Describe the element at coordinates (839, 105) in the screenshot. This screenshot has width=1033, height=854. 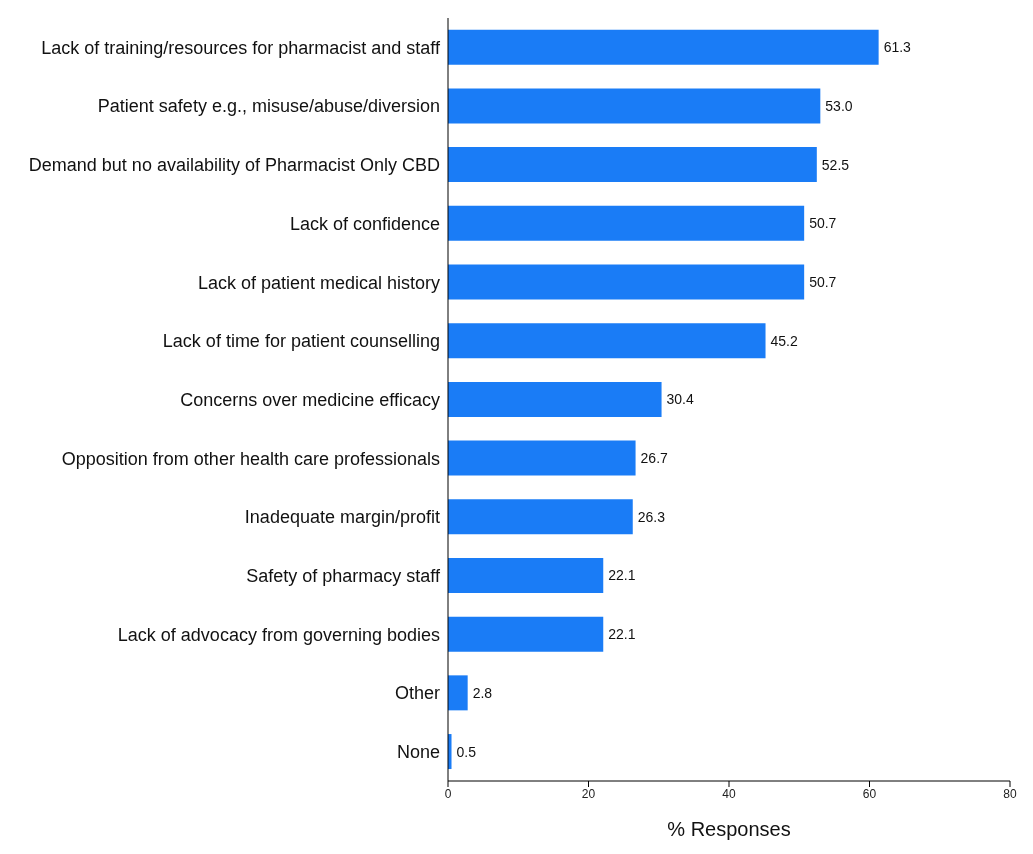
I see `data-label: 53.0` at that location.